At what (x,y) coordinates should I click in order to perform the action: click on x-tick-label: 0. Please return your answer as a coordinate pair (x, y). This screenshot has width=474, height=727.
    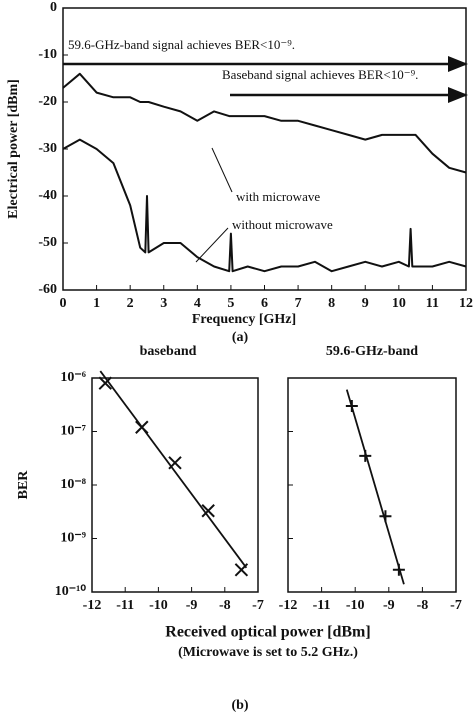
    Looking at the image, I should click on (63, 303).